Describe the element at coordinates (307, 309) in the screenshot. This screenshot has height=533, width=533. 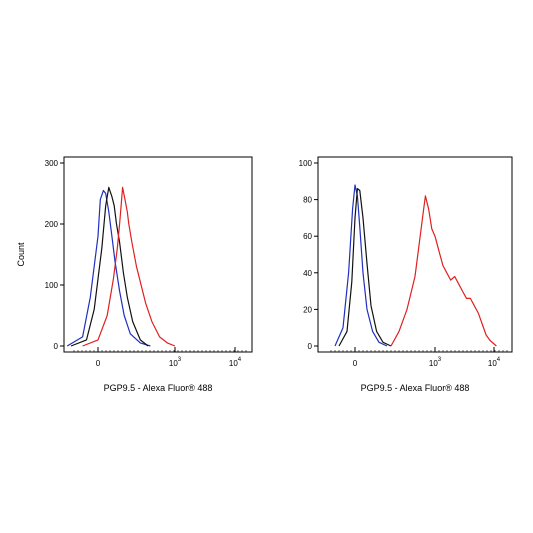
I see `y-tick-label: 20` at that location.